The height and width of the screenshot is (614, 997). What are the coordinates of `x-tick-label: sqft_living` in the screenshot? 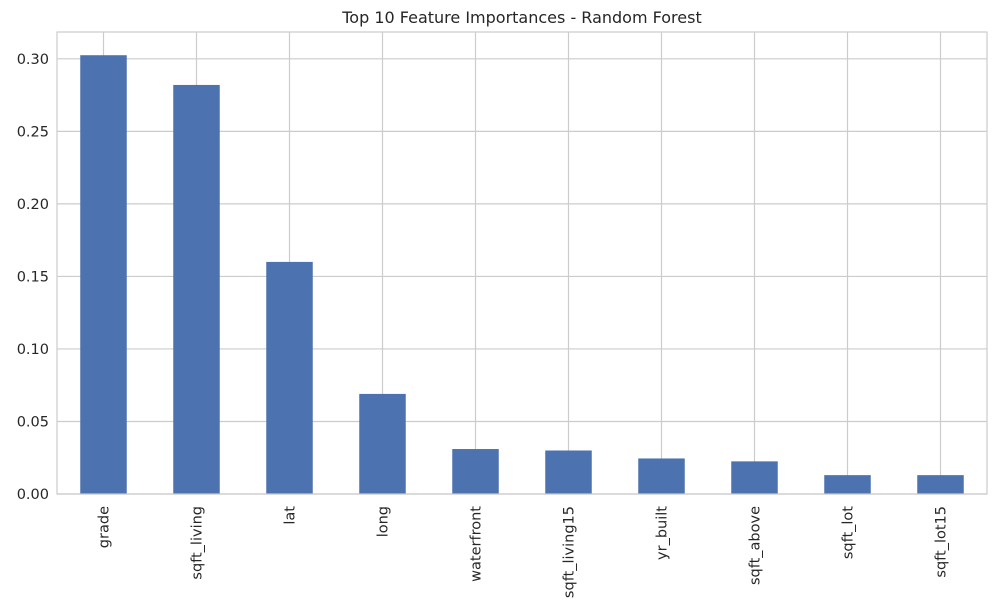 It's located at (198, 543).